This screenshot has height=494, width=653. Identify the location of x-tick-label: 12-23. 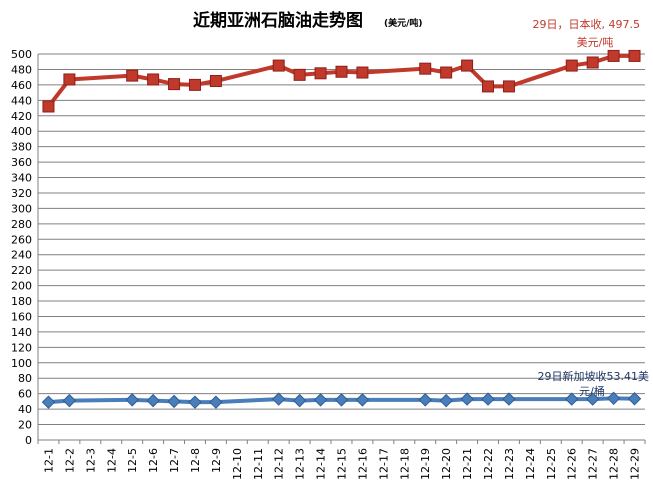
(509, 464).